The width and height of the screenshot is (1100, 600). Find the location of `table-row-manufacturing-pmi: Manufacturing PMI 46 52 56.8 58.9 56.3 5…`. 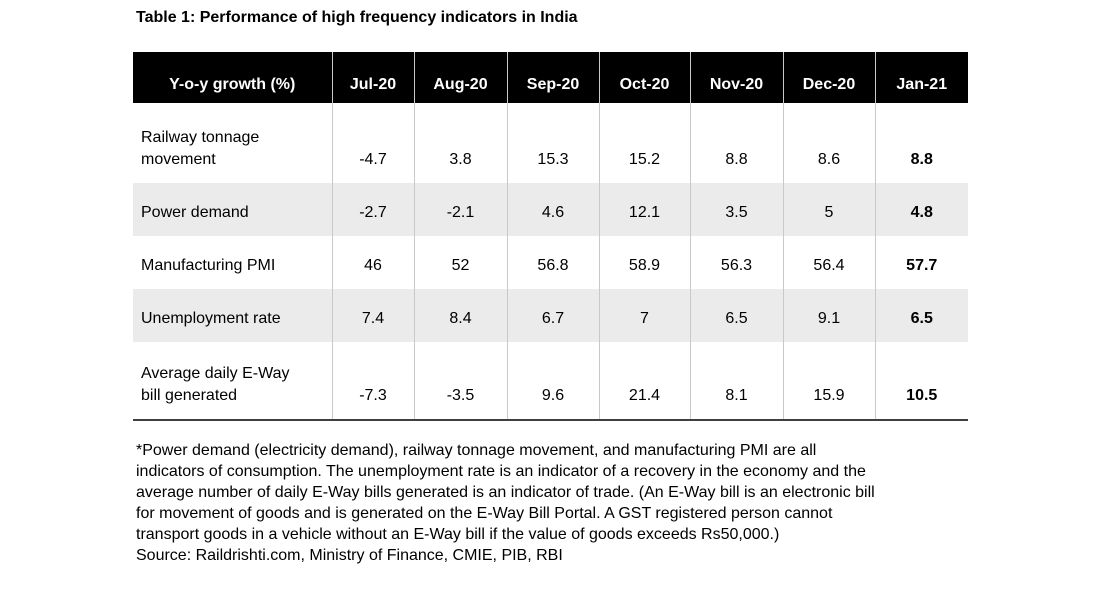

table-row-manufacturing-pmi: Manufacturing PMI 46 52 56.8 58.9 56.3 5… is located at coordinates (550, 262).